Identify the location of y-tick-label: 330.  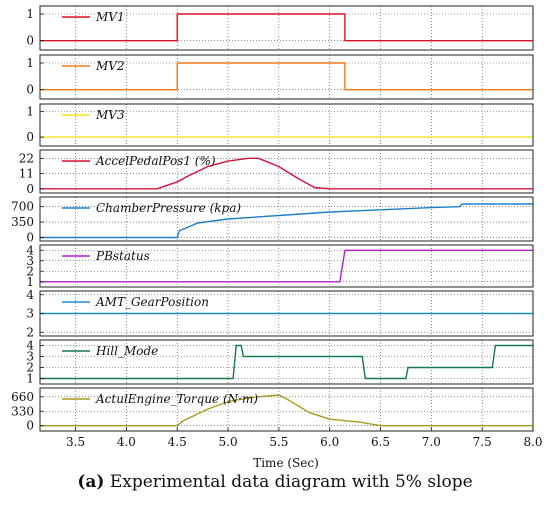
(22, 411).